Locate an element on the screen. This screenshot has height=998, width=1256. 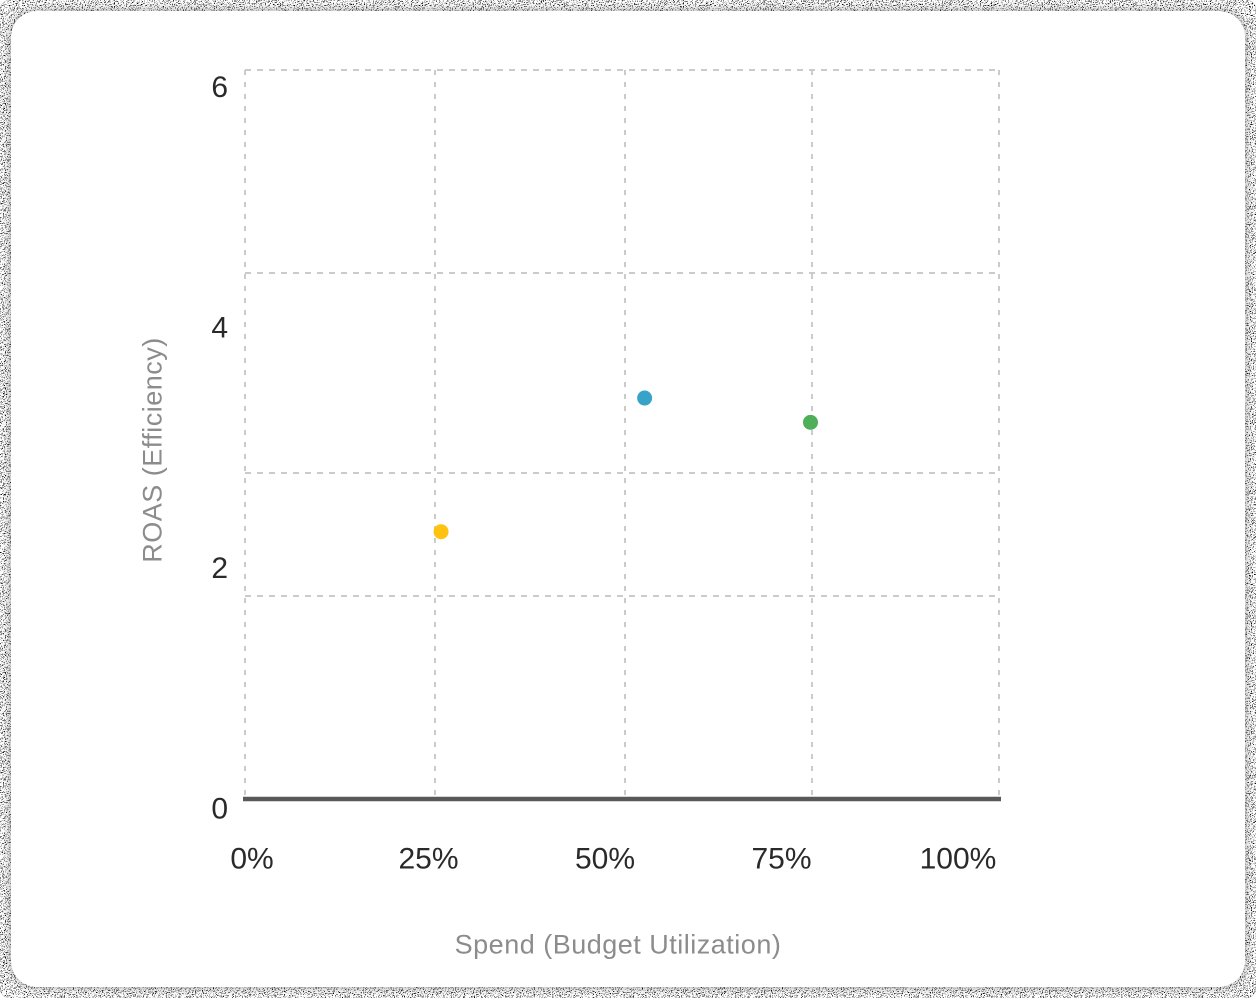
x-axis-title: Spend (Budget Utilization) is located at coordinates (618, 944).